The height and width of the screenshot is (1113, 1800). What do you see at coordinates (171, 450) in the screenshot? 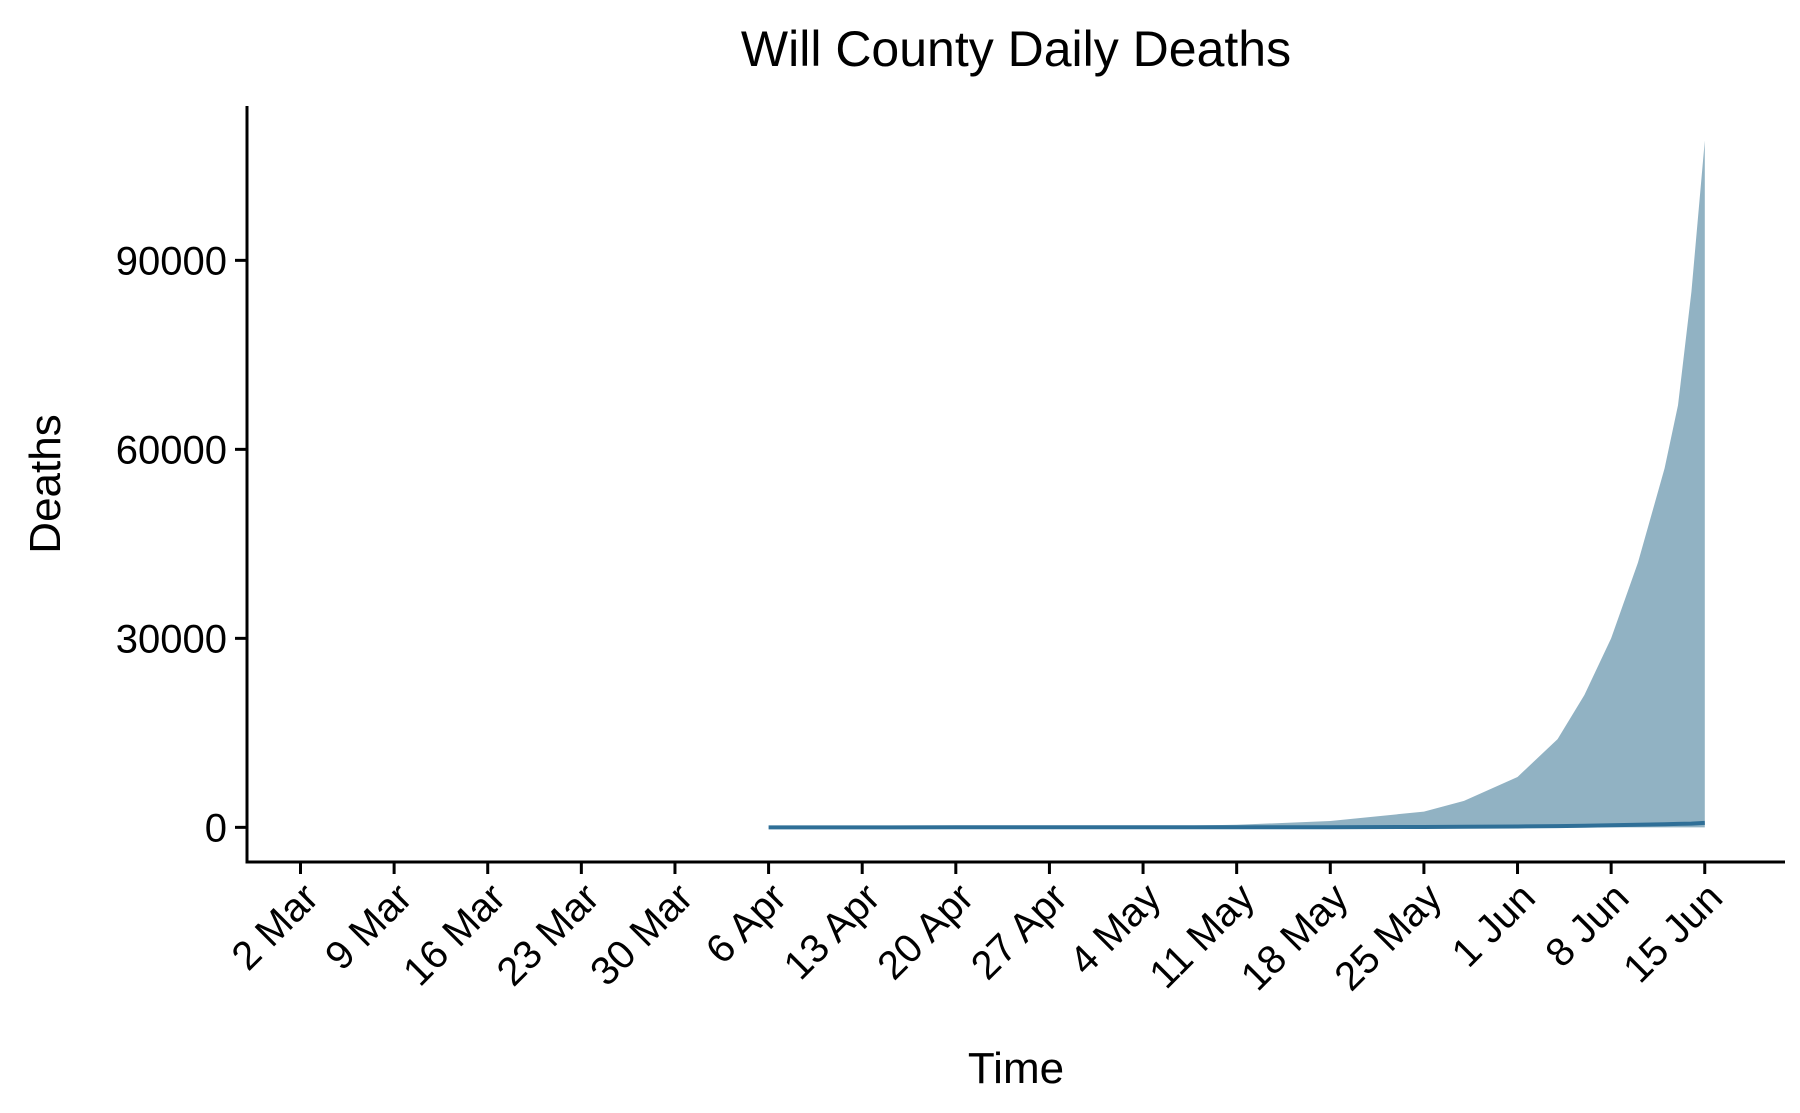
I see `y-tick-label: 60000` at bounding box center [171, 450].